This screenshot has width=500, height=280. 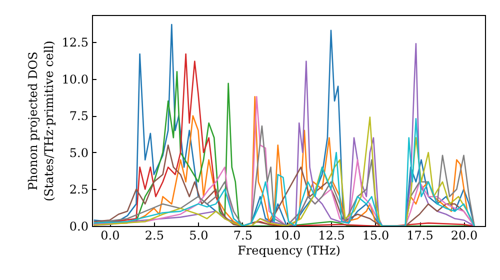 I want to click on x-tick-label: 2.5, so click(x=154, y=235).